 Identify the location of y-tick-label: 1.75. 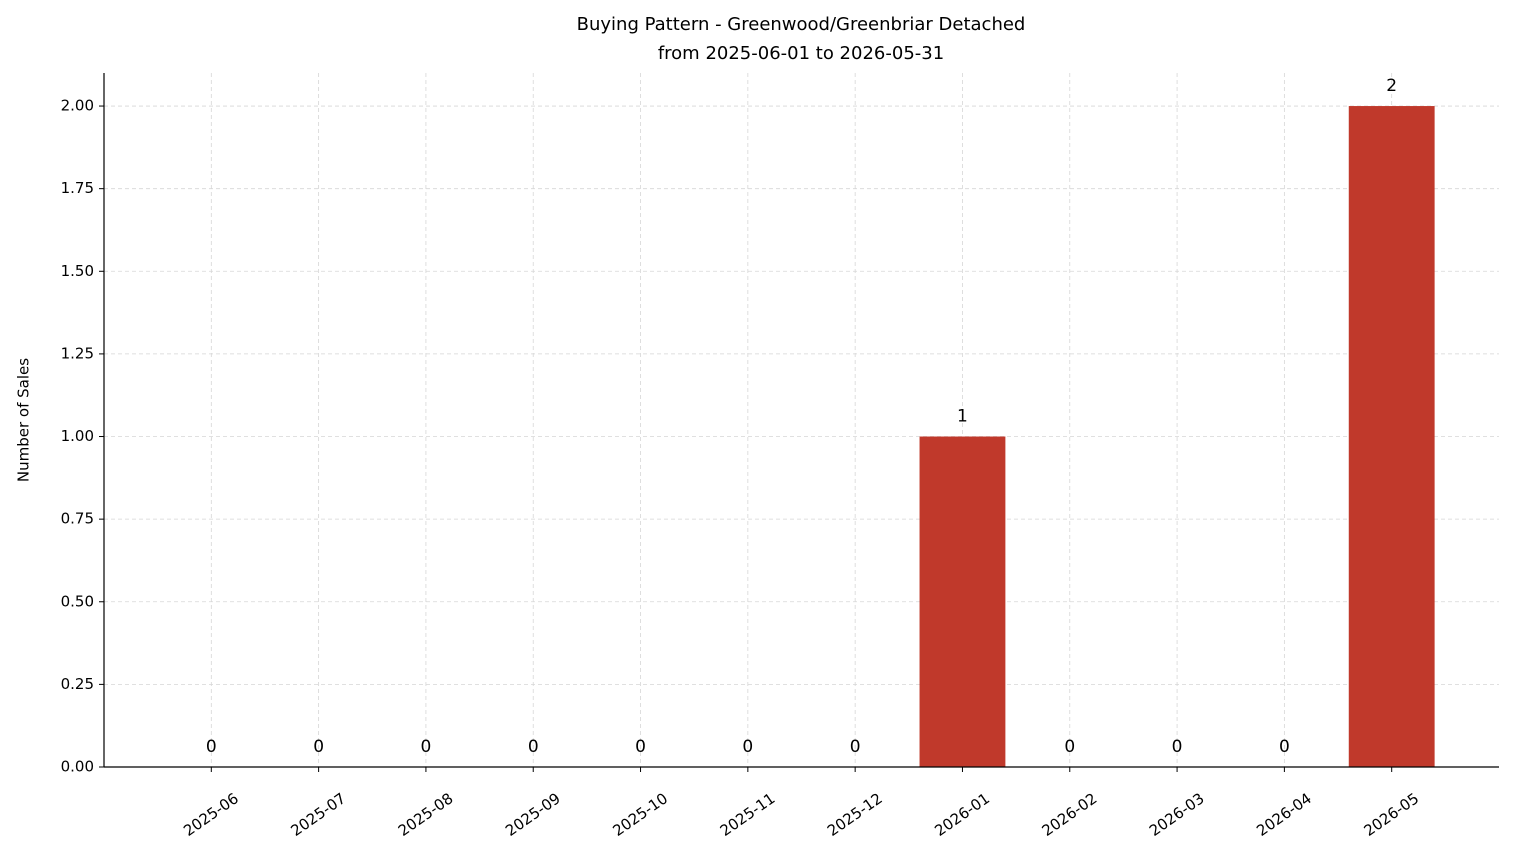
(77, 188).